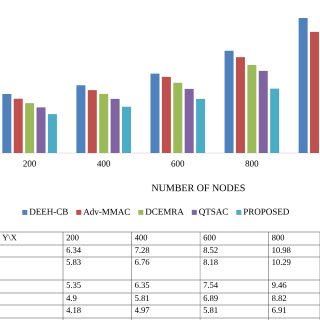 This screenshot has height=320, width=320. What do you see at coordinates (266, 211) in the screenshot?
I see `legend-label: PROPOSED` at bounding box center [266, 211].